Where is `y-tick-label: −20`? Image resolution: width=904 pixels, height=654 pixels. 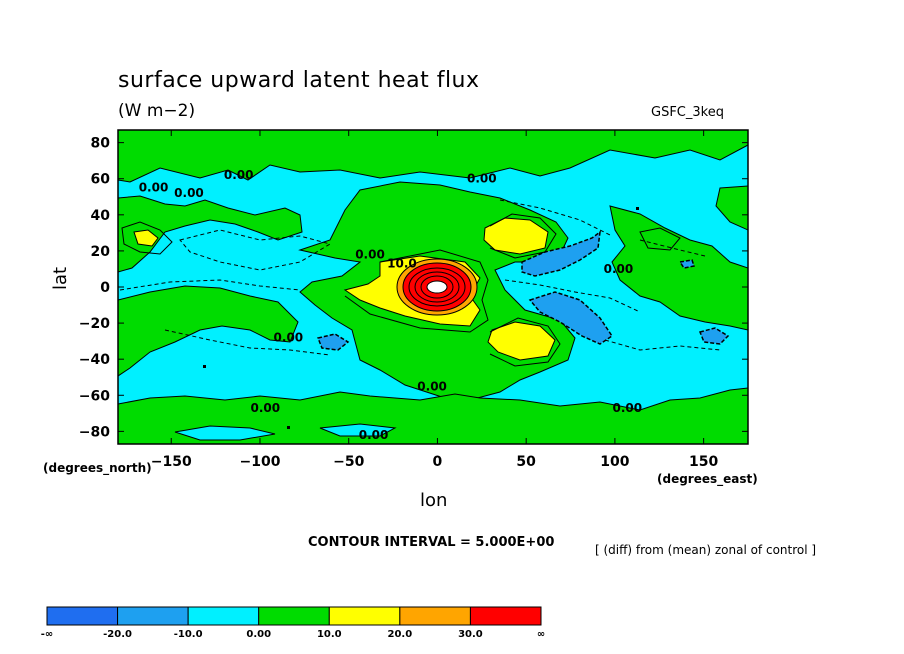 y-tick-label: −20 is located at coordinates (94, 324).